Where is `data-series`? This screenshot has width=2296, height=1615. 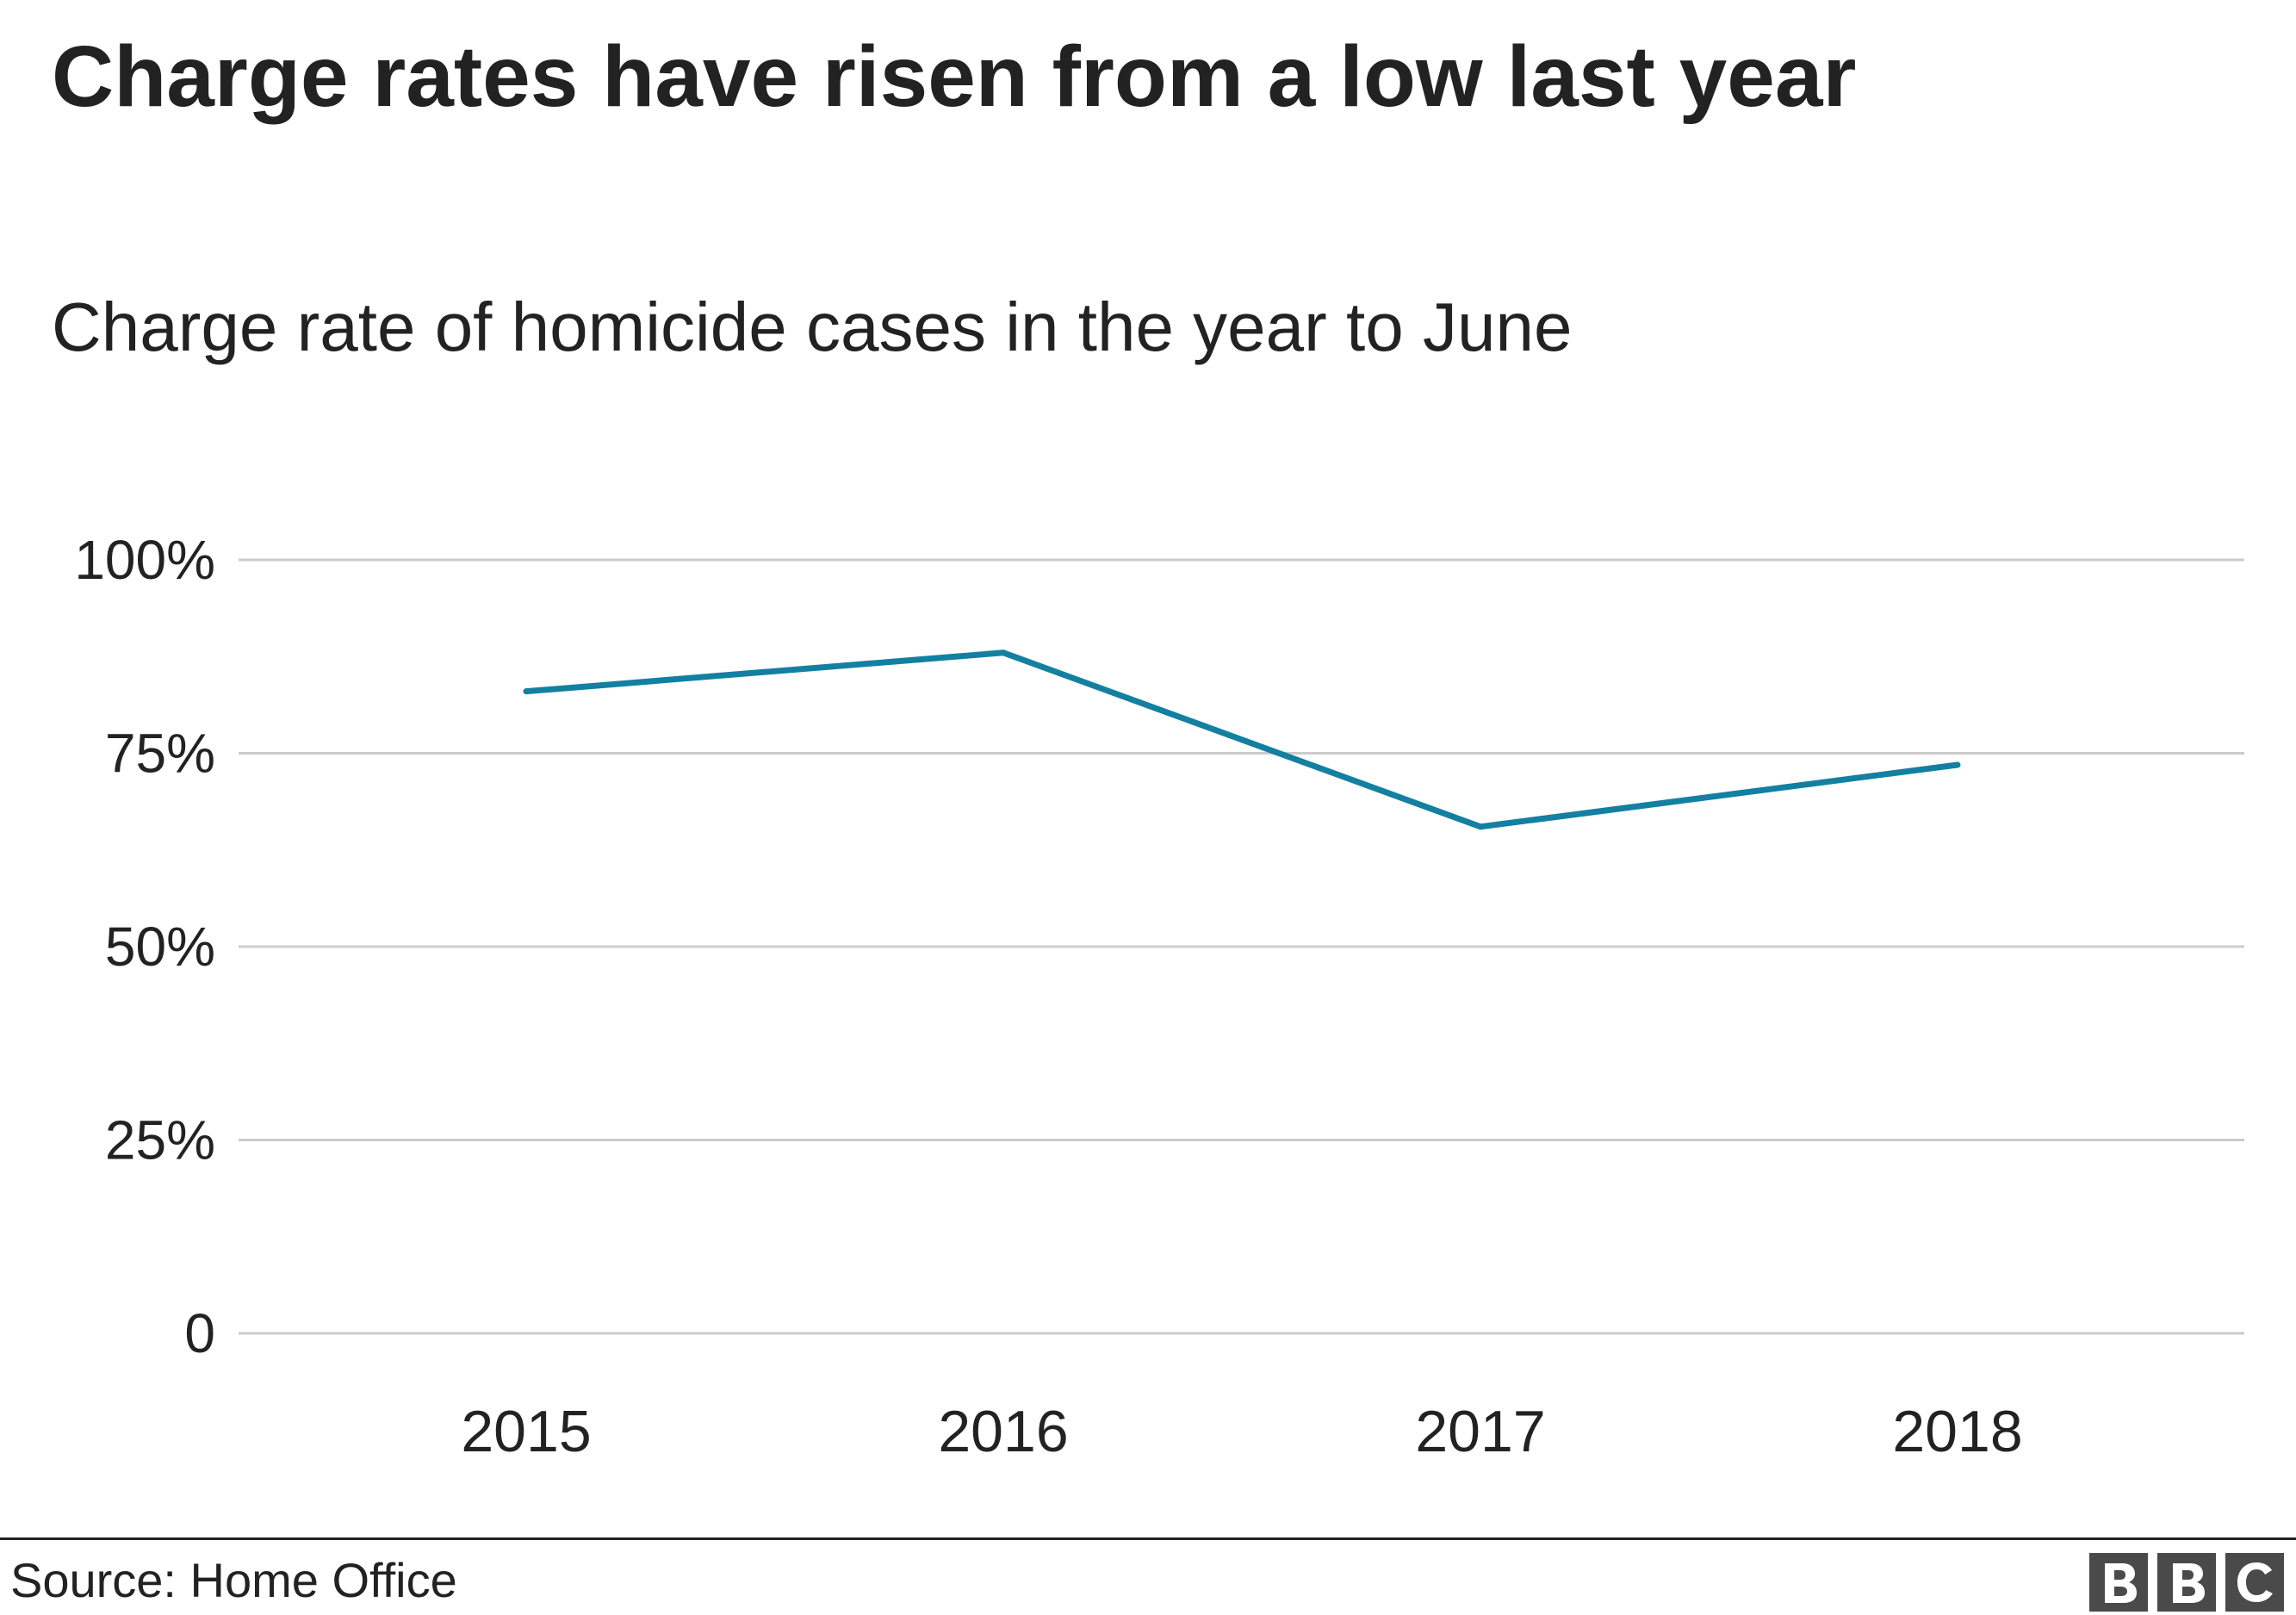 data-series is located at coordinates (1242, 739).